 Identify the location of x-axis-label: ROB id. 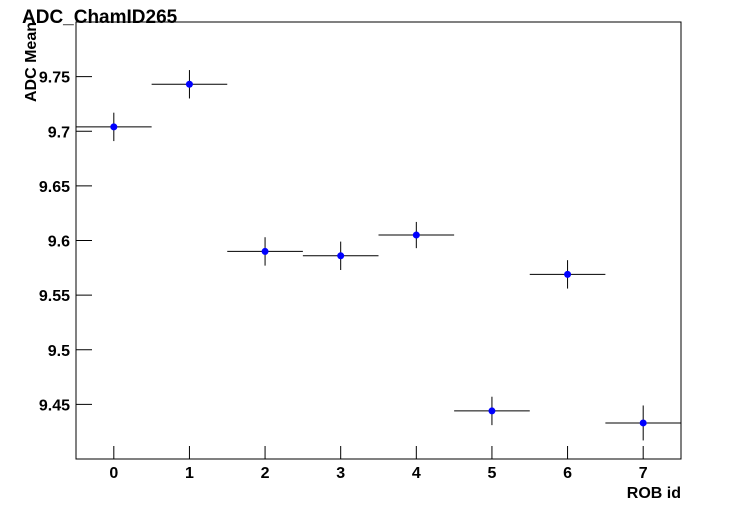
(654, 493).